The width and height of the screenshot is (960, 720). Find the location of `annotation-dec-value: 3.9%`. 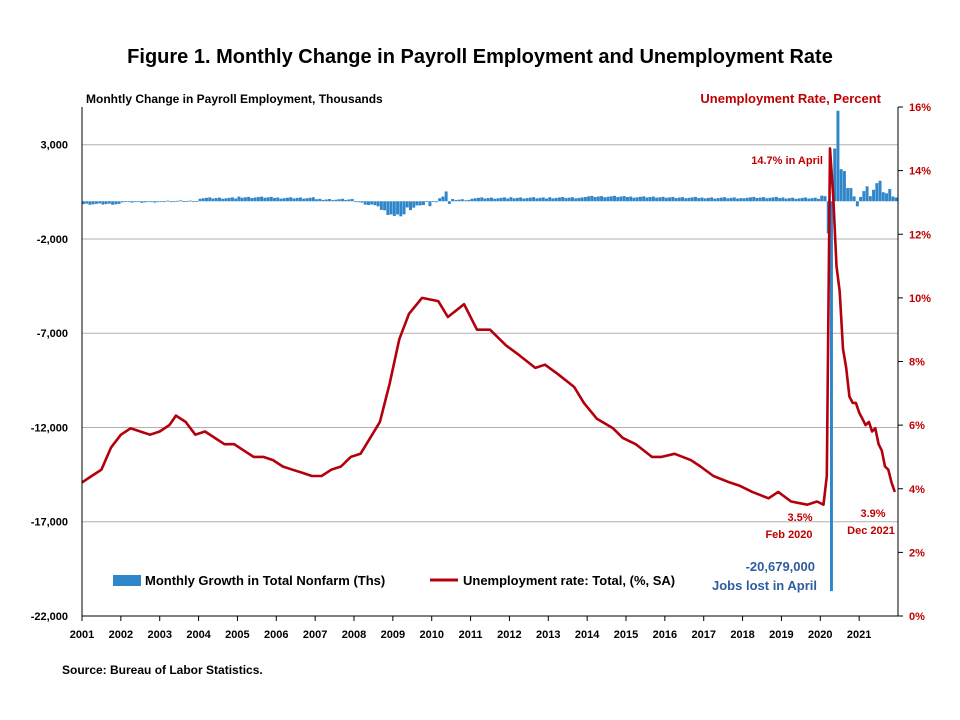

annotation-dec-value: 3.9% is located at coordinates (872, 514).